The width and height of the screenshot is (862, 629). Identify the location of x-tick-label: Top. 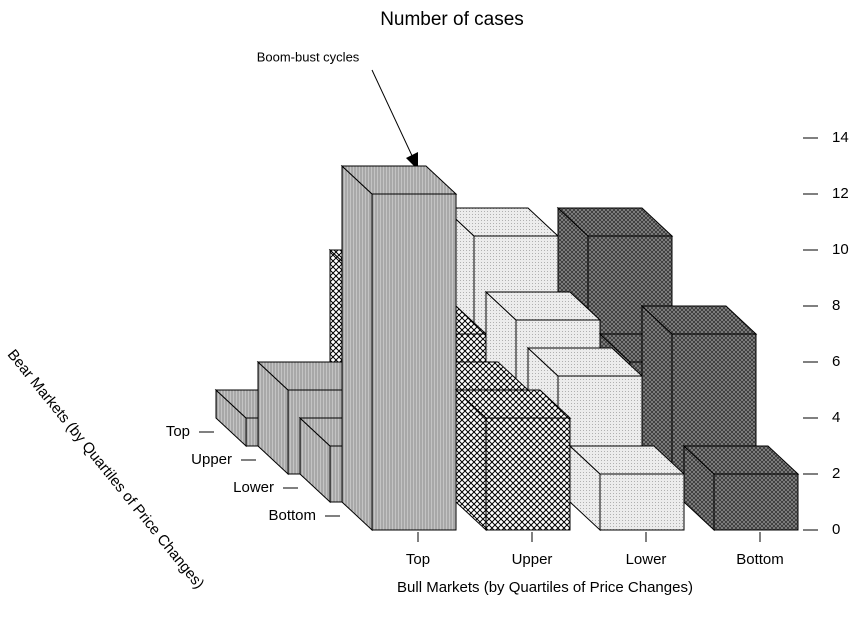
(418, 559).